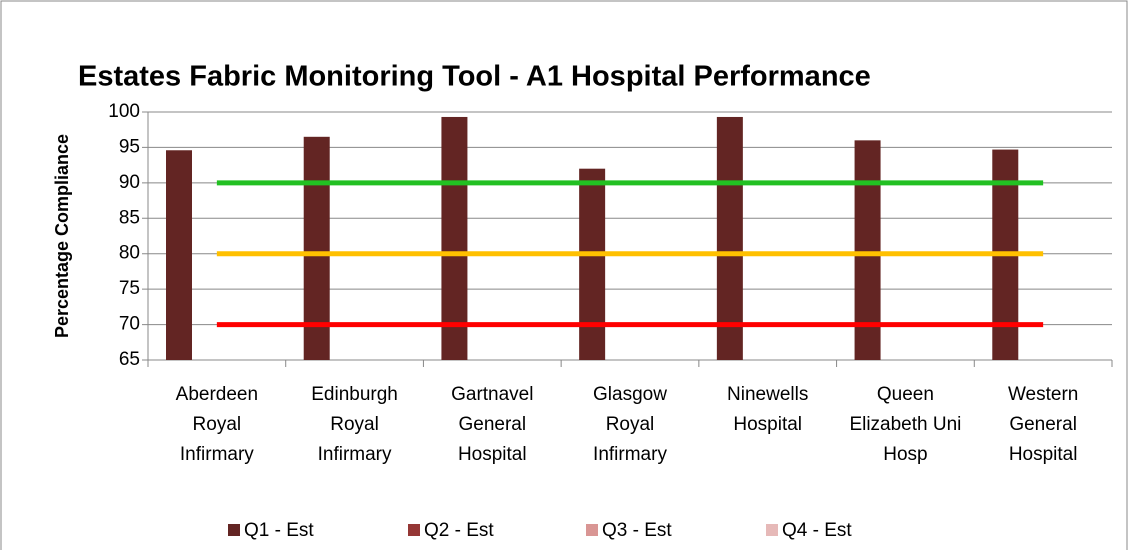 The image size is (1129, 550). Describe the element at coordinates (217, 424) in the screenshot. I see `x-tick-label: Aberdeen Royal Infirmary` at that location.